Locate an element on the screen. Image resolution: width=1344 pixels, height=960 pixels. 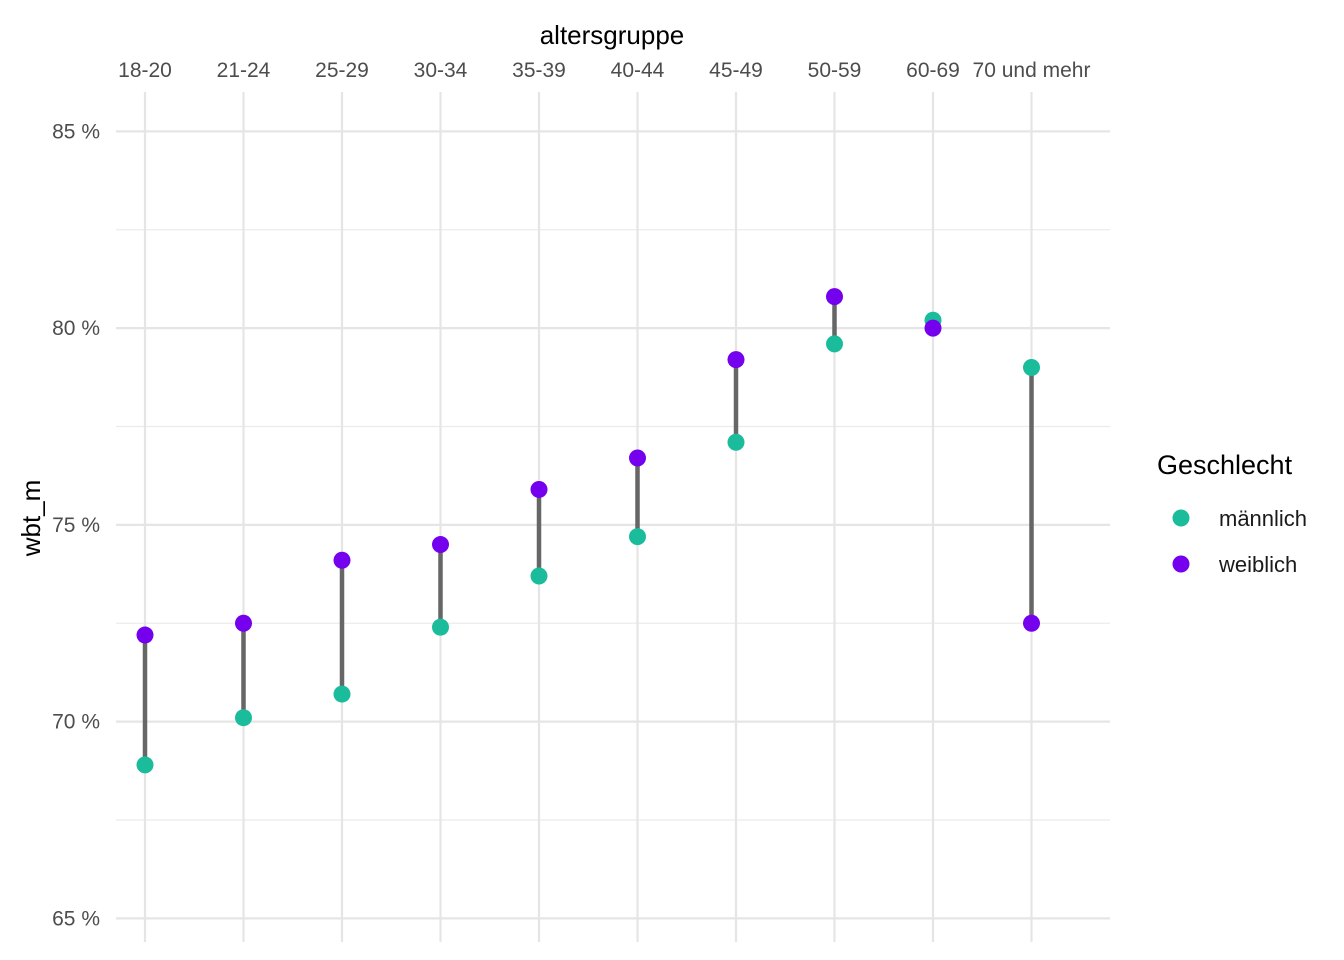
legend-title: Geschlecht is located at coordinates (1225, 465).